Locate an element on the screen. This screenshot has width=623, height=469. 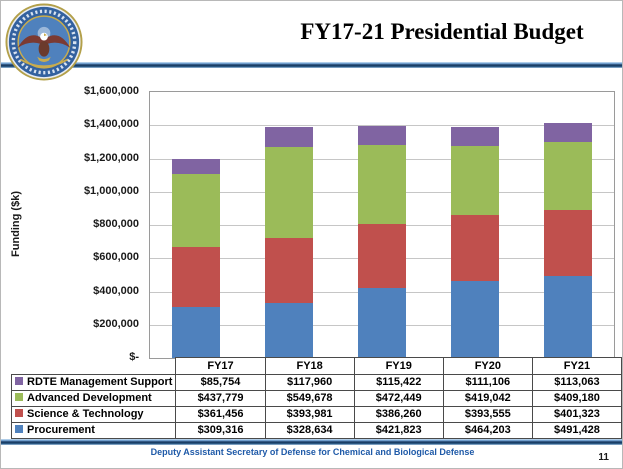
value-cell: $309,316 is located at coordinates (220, 430).